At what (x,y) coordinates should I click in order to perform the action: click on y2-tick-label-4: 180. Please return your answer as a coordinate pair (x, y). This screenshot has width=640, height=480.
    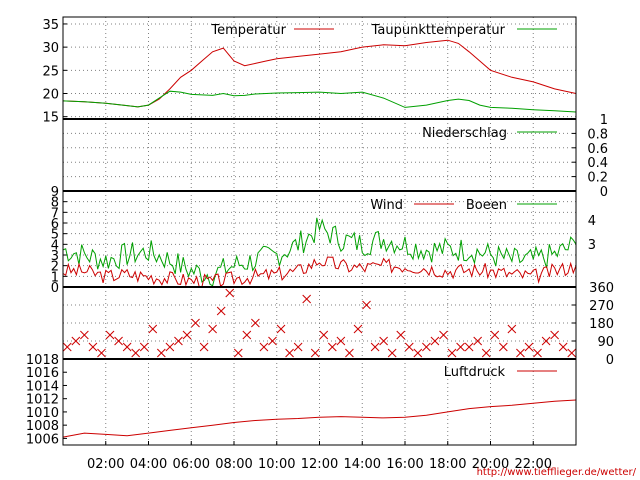
    Looking at the image, I should click on (601, 324).